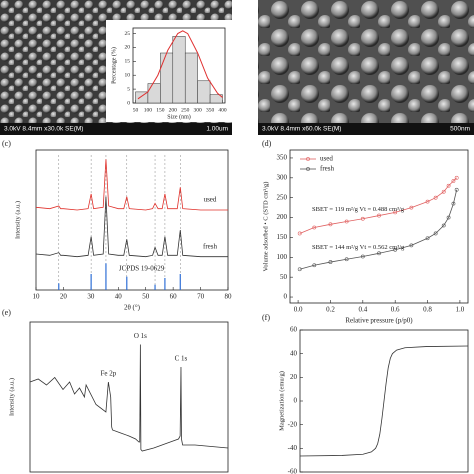 The image size is (474, 474). I want to click on annotation: SBET = 144 m²/g Vt = 0.562 cm³/g, so click(358, 247).